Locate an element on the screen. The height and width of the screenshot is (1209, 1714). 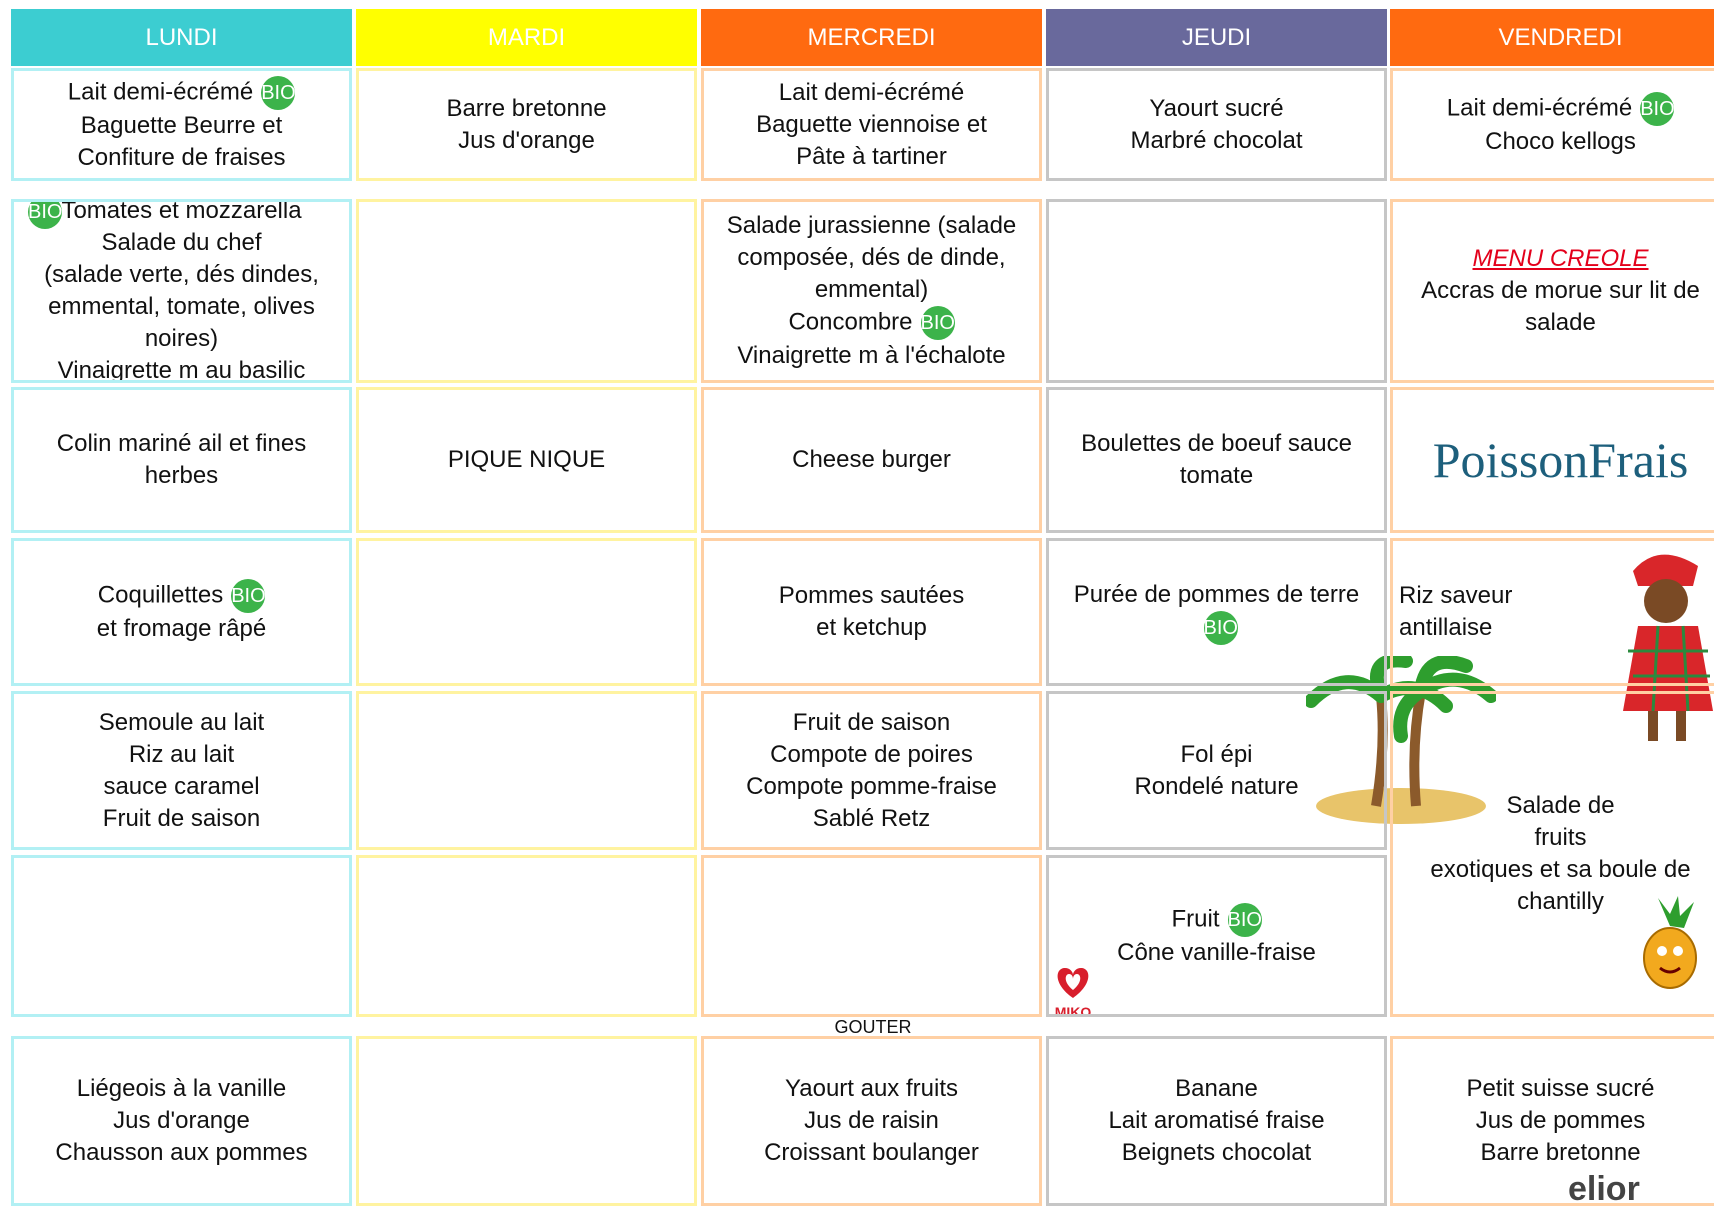
menu-line-text: Pâte à tartiner is located at coordinates (871, 156).